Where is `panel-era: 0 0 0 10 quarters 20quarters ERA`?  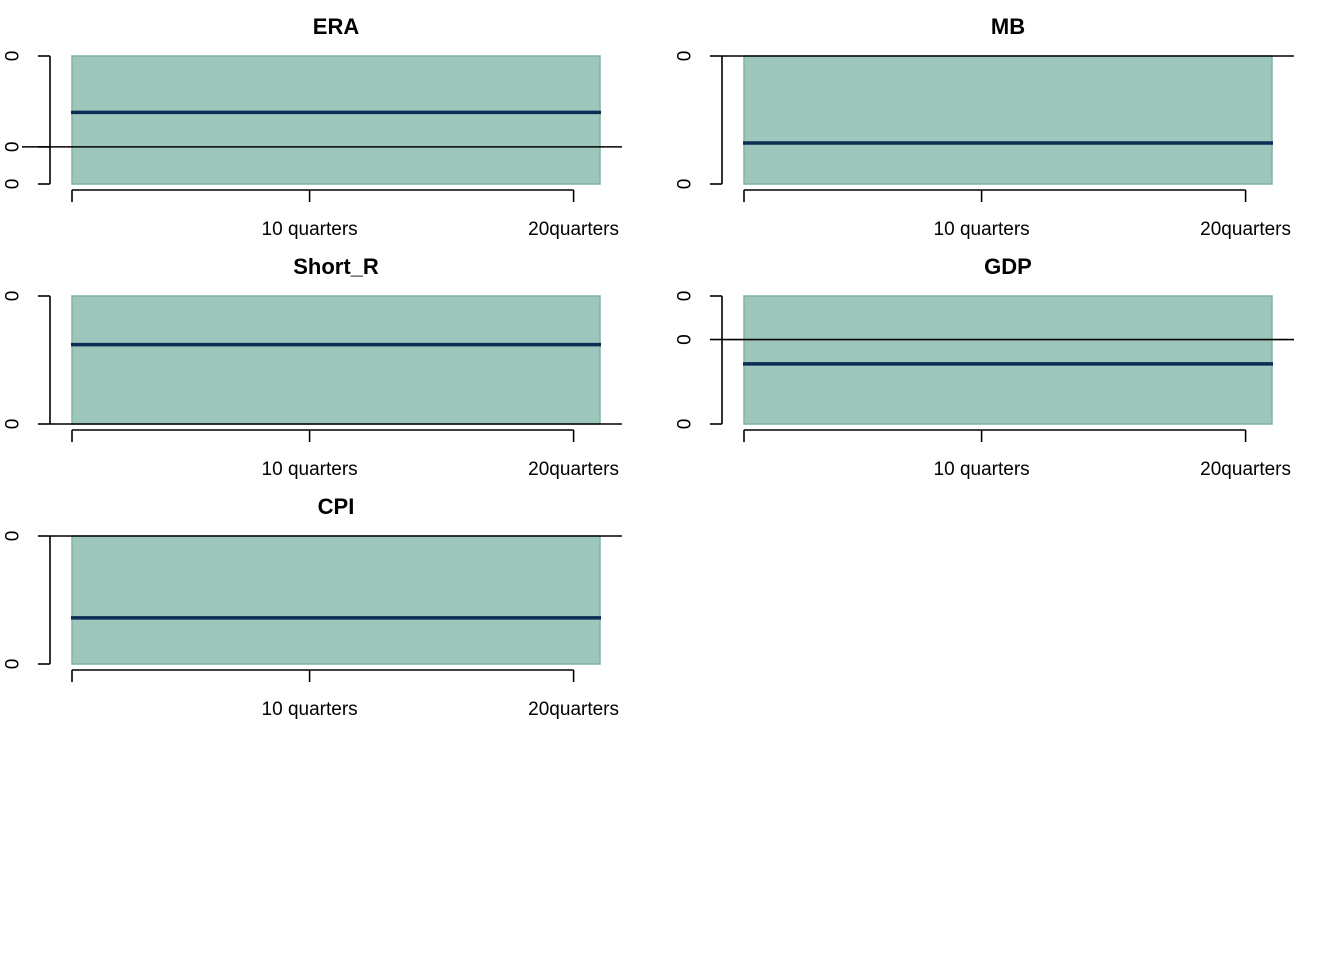 panel-era: 0 0 0 10 quarters 20quarters ERA is located at coordinates (312, 127).